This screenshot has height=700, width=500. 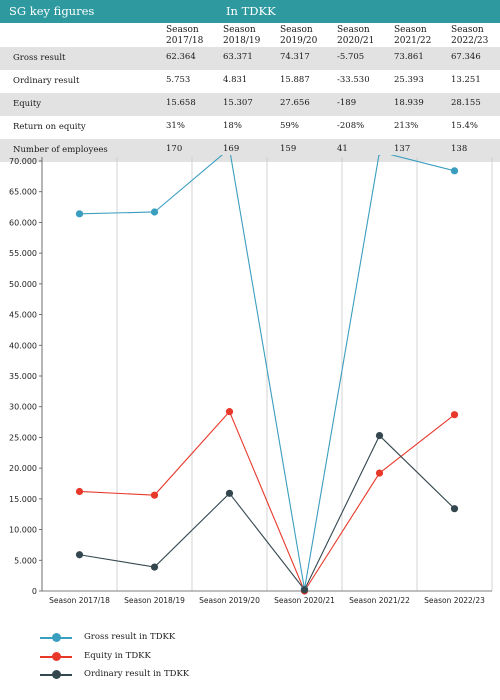 I want to click on row-label: Return on equity, so click(x=49, y=127).